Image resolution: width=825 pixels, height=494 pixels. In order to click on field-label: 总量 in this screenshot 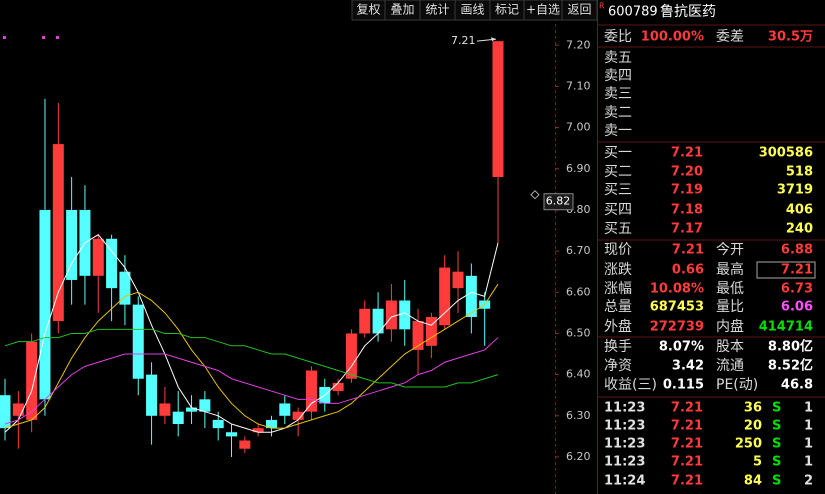, I will do `click(618, 307)`.